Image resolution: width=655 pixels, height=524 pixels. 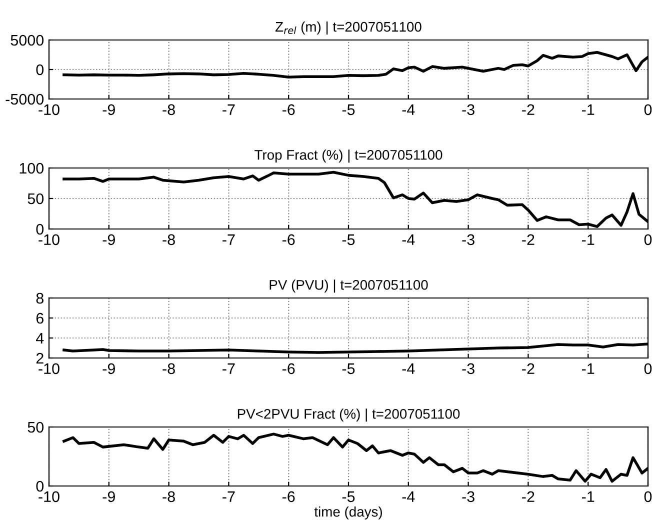 What do you see at coordinates (32, 168) in the screenshot?
I see `y-tick-label: 100` at bounding box center [32, 168].